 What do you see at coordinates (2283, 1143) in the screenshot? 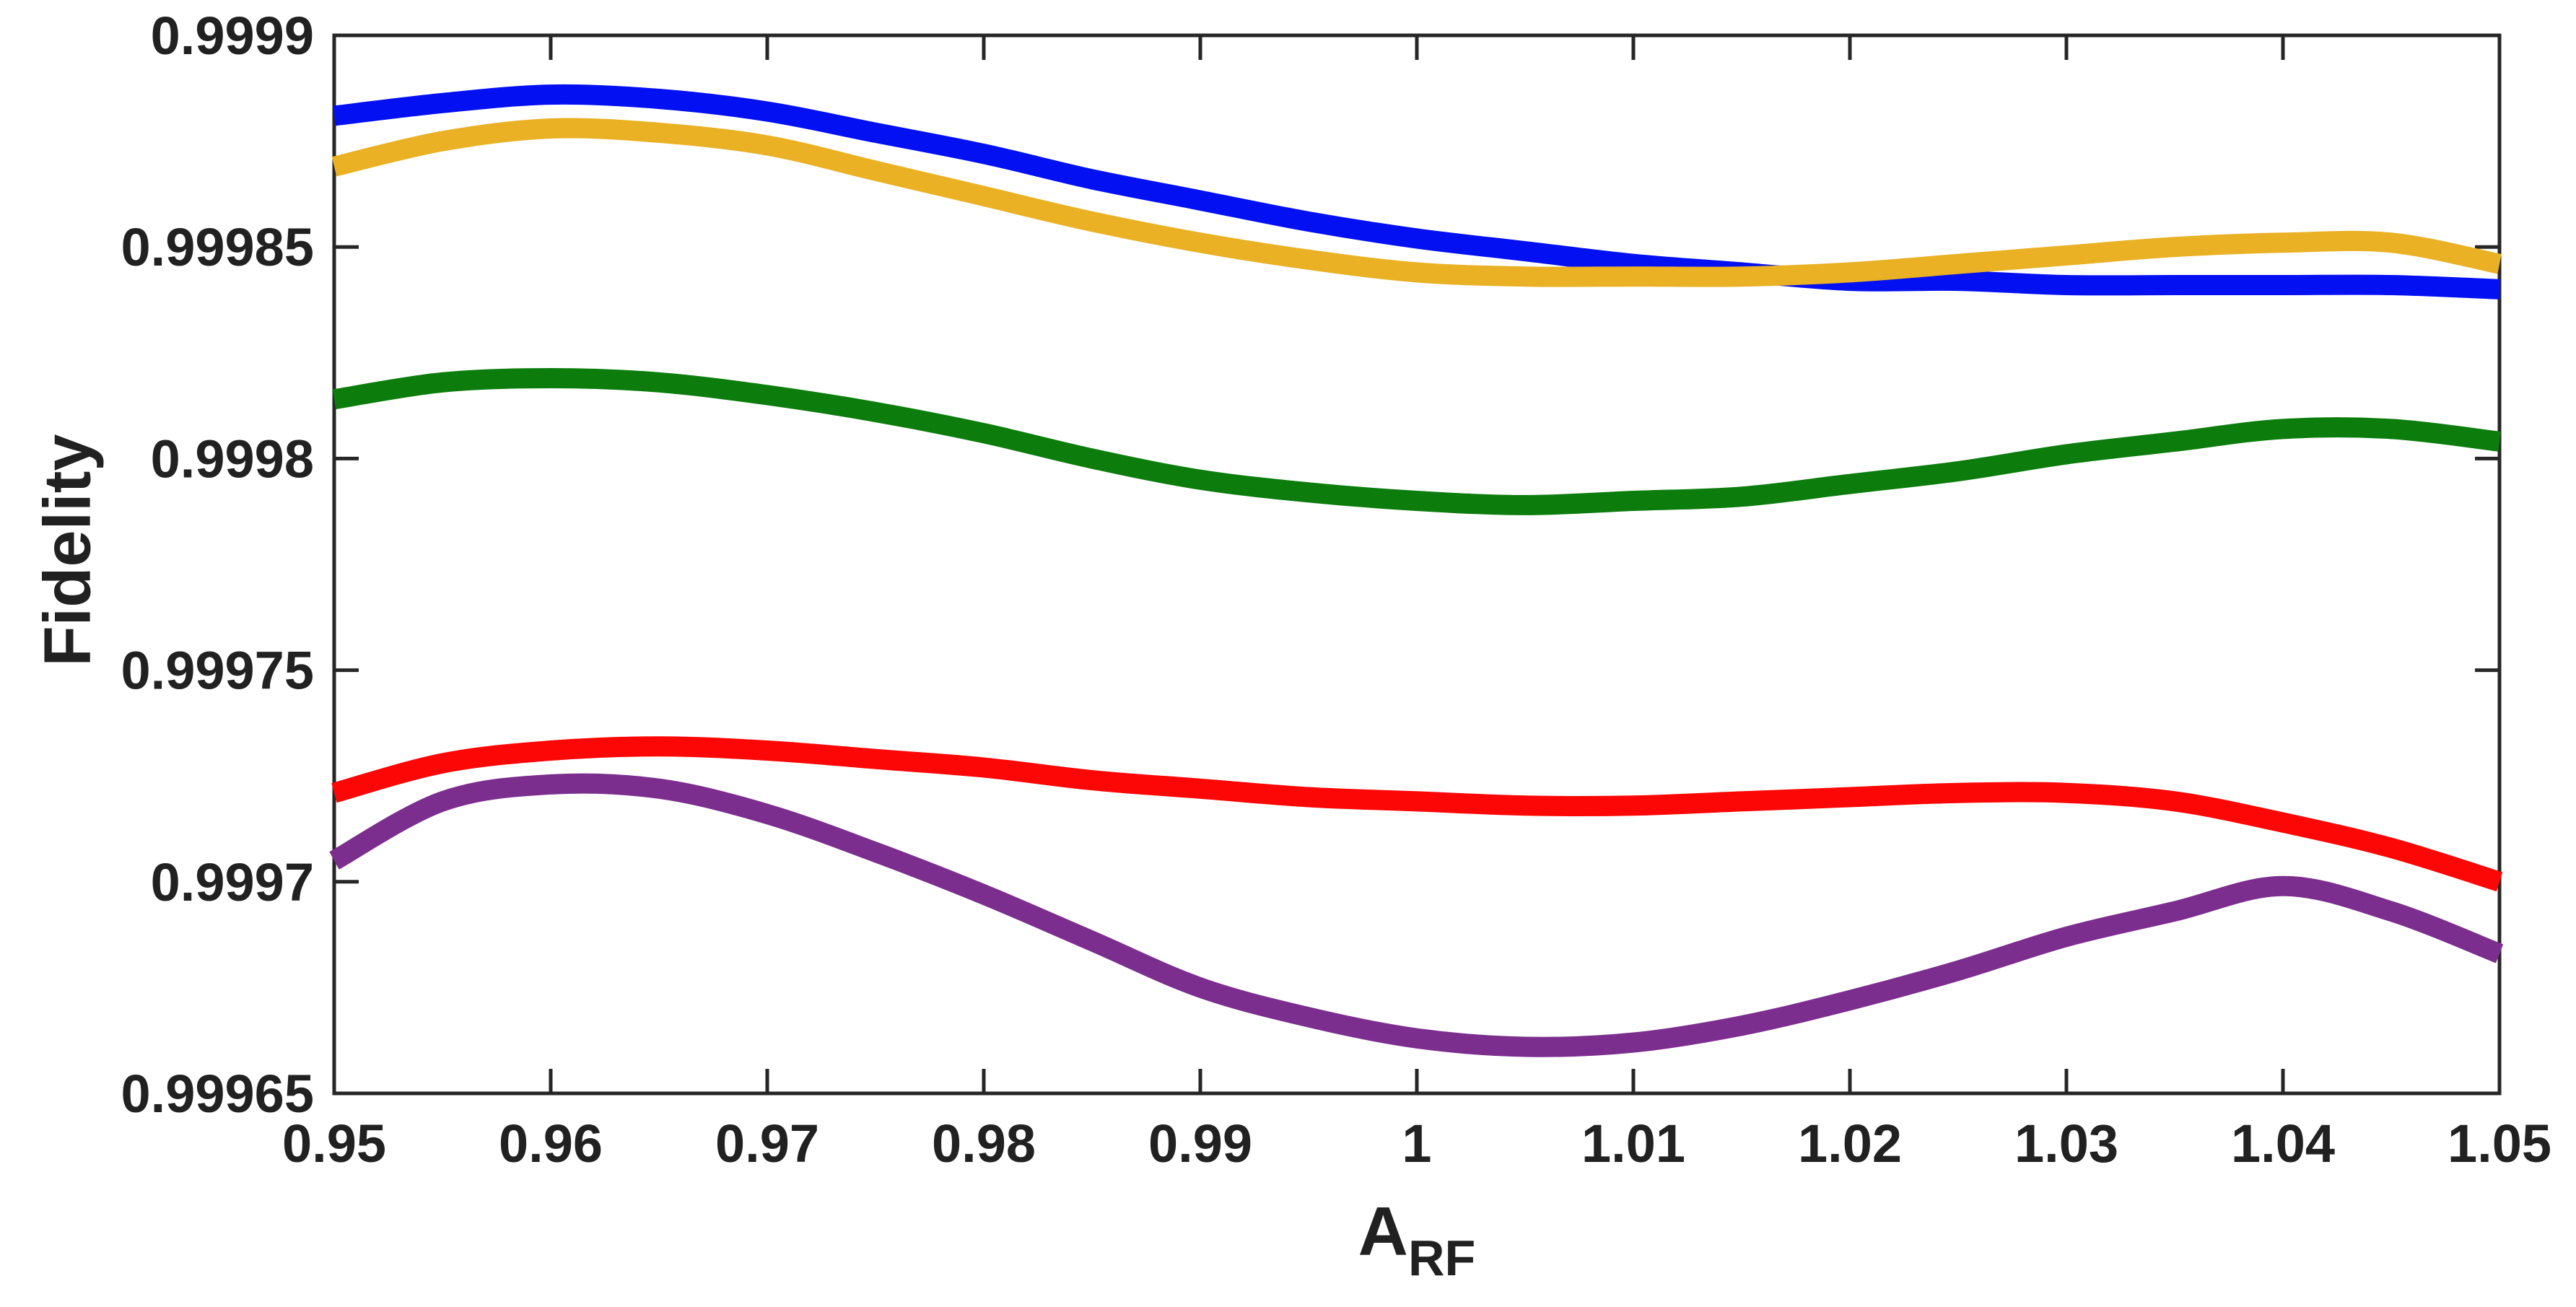
I see `x-tick-label: 1.04` at bounding box center [2283, 1143].